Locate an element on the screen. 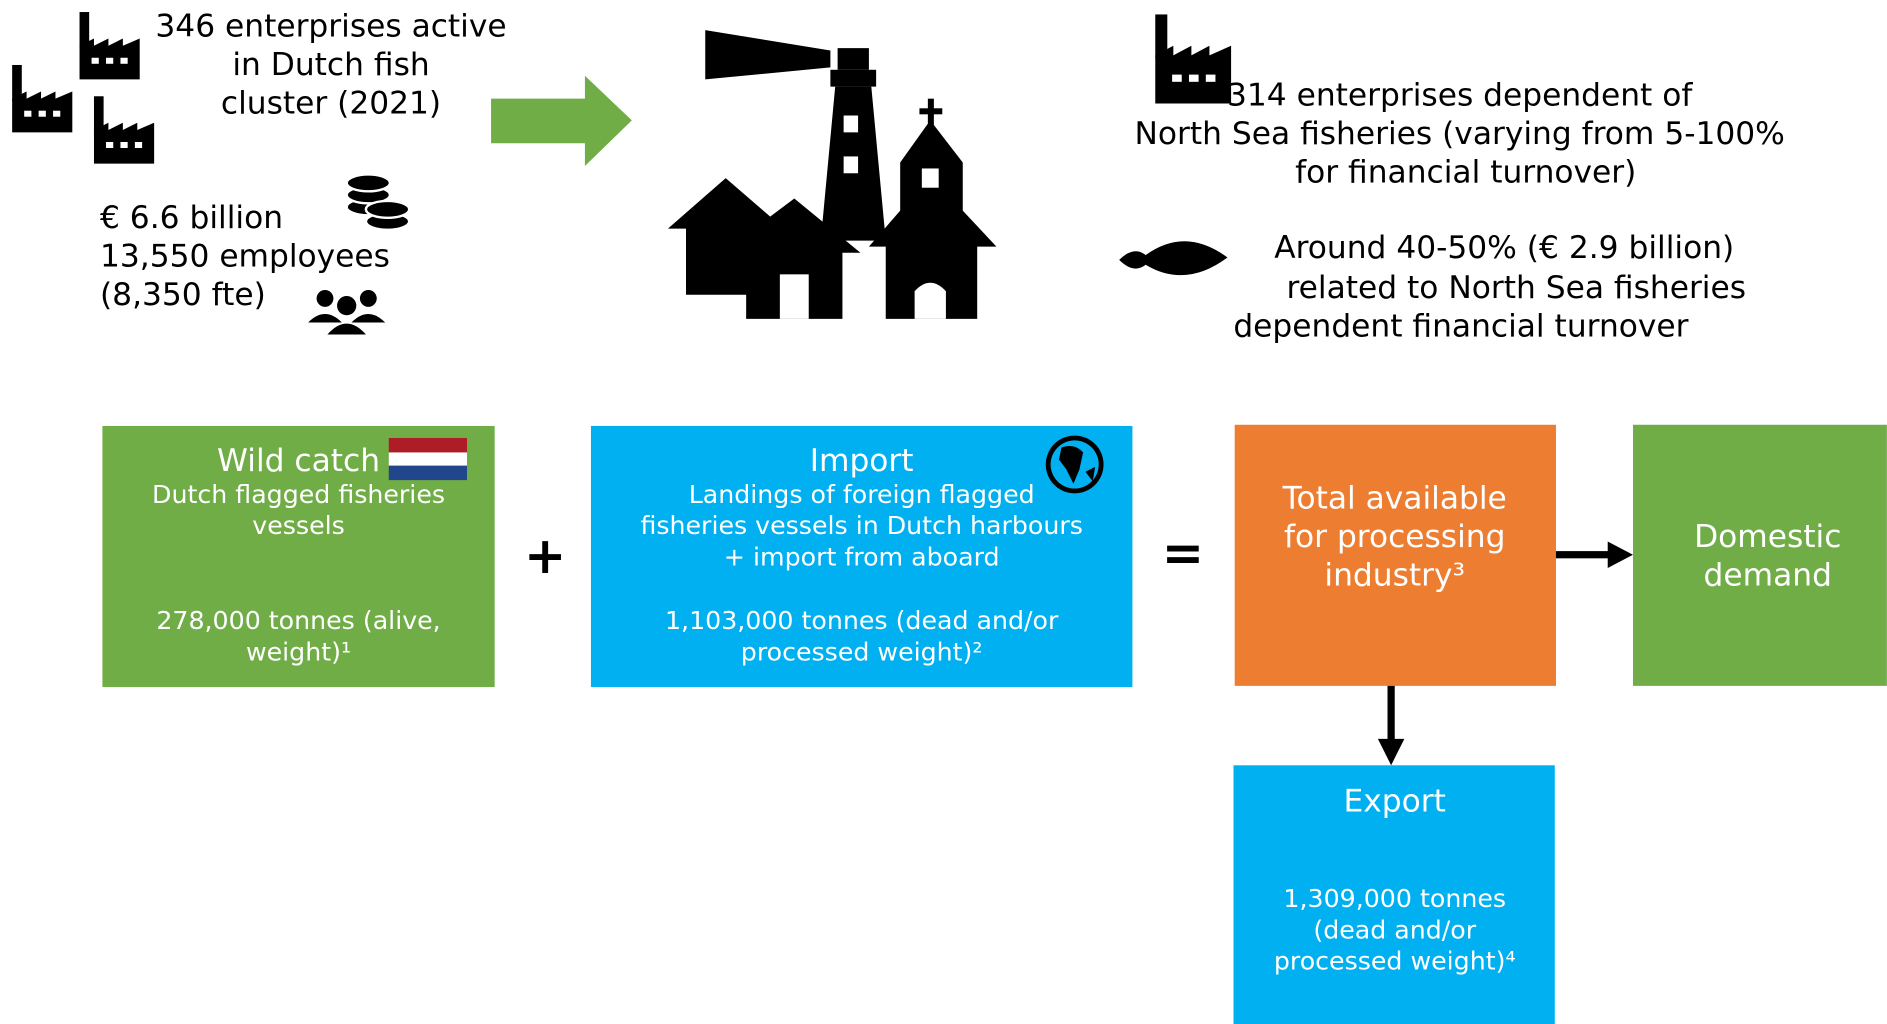 The width and height of the screenshot is (1887, 1024). enterprises-text: 346 enterprises active is located at coordinates (330, 27).